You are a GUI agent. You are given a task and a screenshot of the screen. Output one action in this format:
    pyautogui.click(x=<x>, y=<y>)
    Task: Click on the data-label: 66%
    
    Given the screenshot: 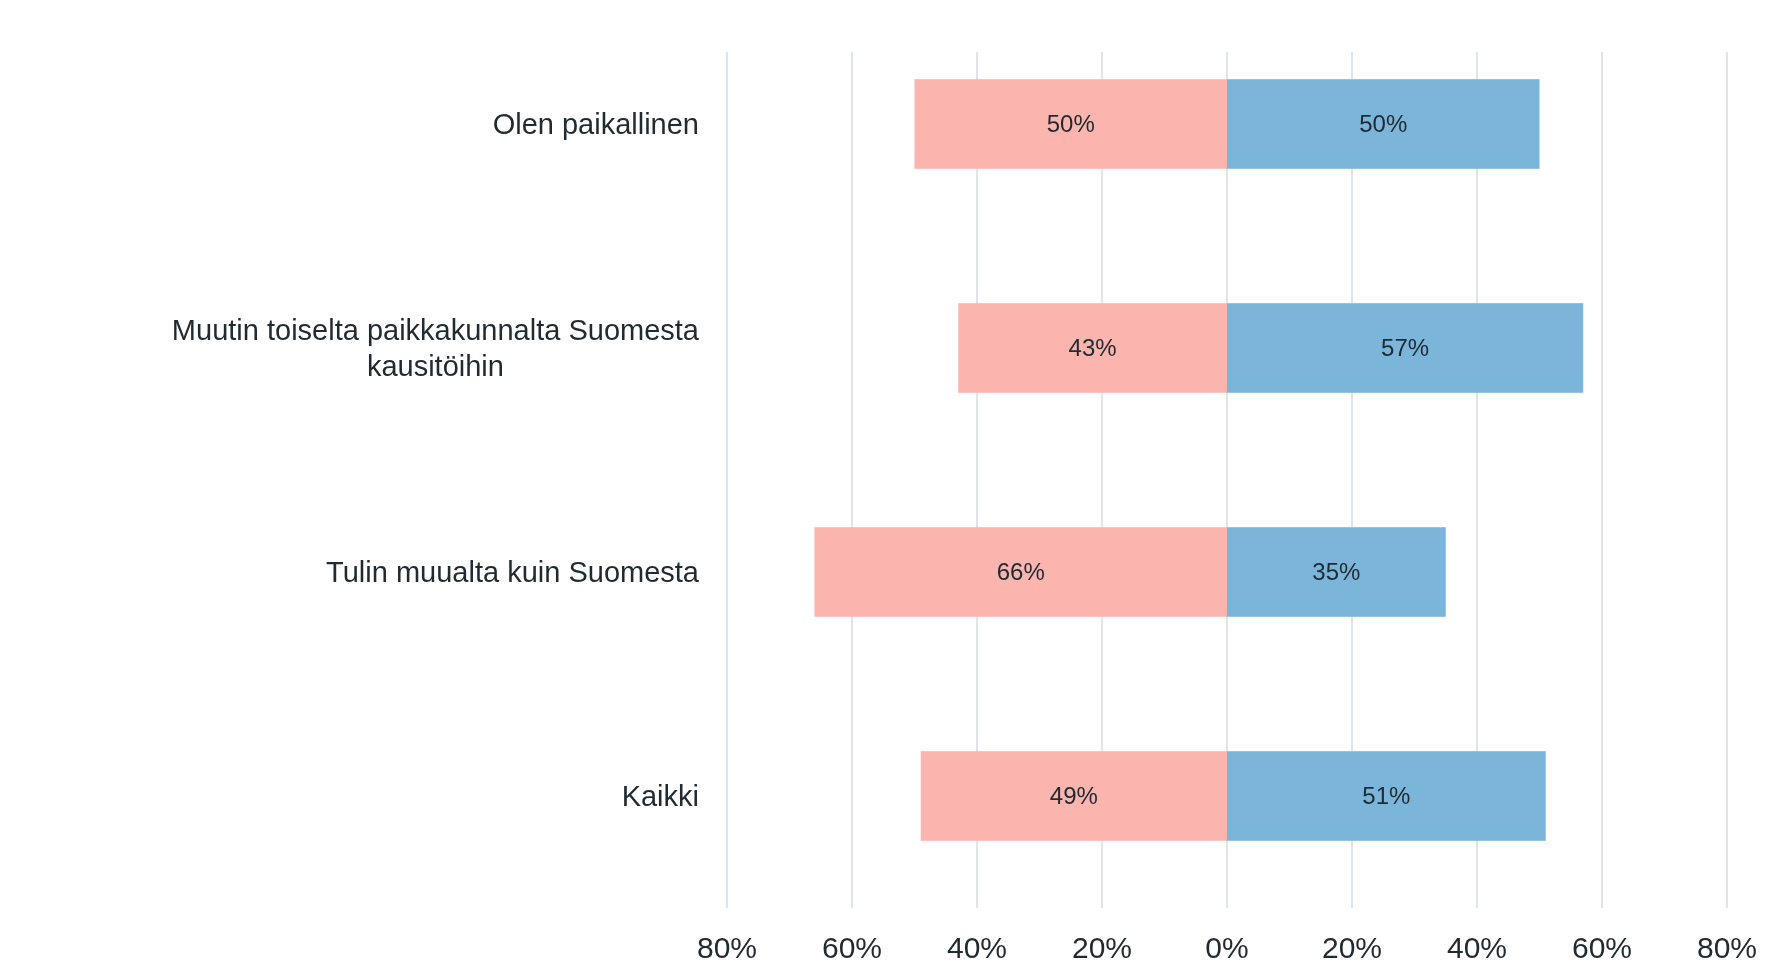 What is the action you would take?
    pyautogui.click(x=1020, y=572)
    